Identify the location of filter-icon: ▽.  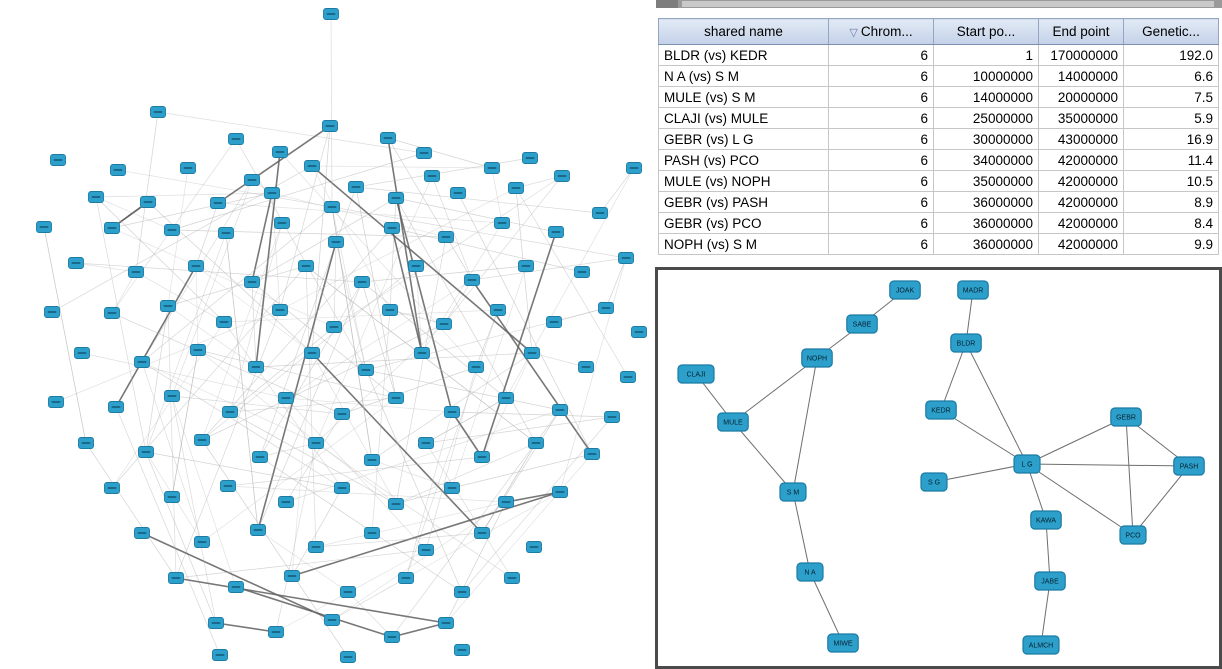
(853, 33).